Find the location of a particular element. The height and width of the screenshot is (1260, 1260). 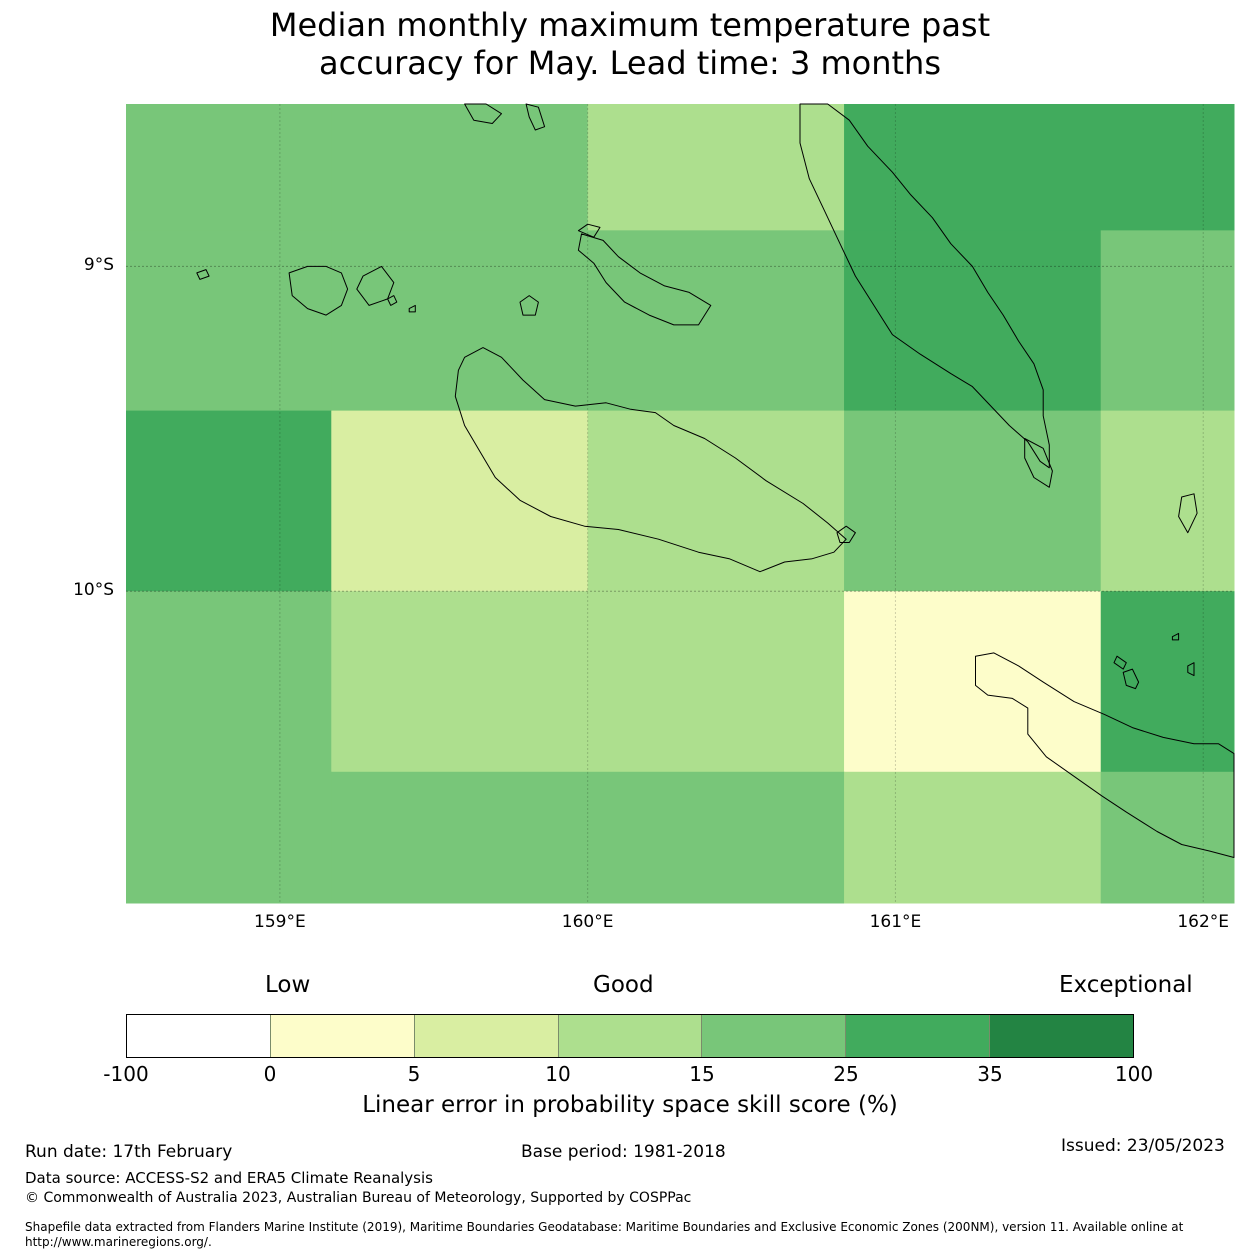

base-period: Base period: 1981-2018 is located at coordinates (623, 1152).